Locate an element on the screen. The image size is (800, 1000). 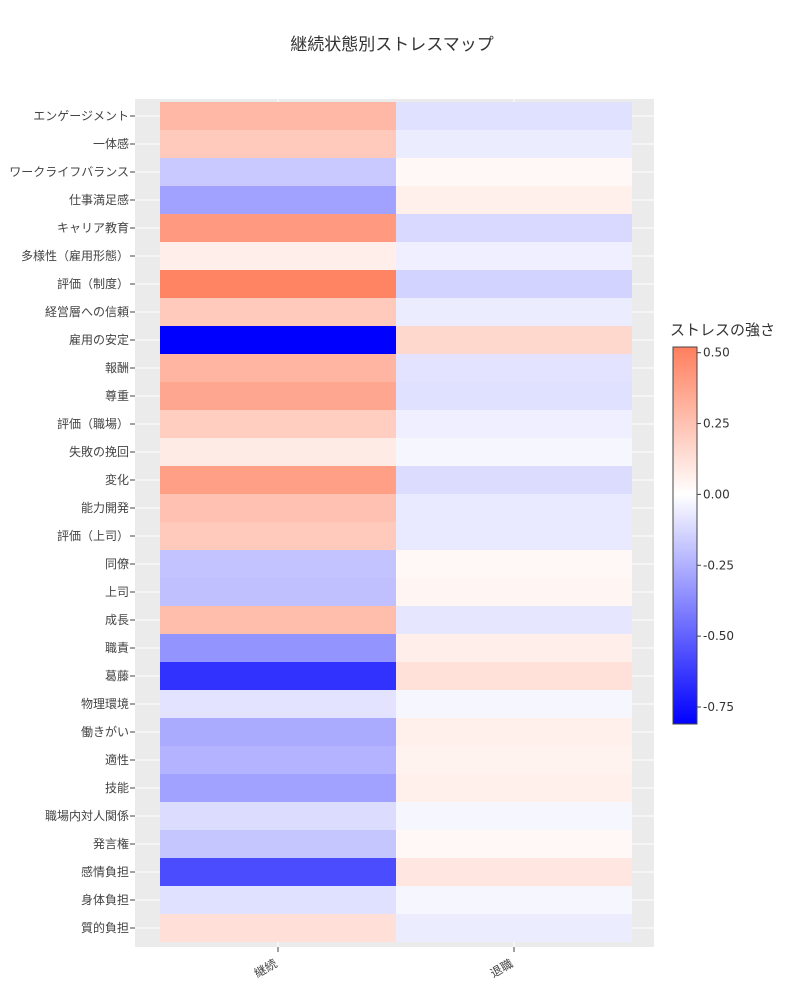
row-label: 能力開発 is located at coordinates (105, 508).